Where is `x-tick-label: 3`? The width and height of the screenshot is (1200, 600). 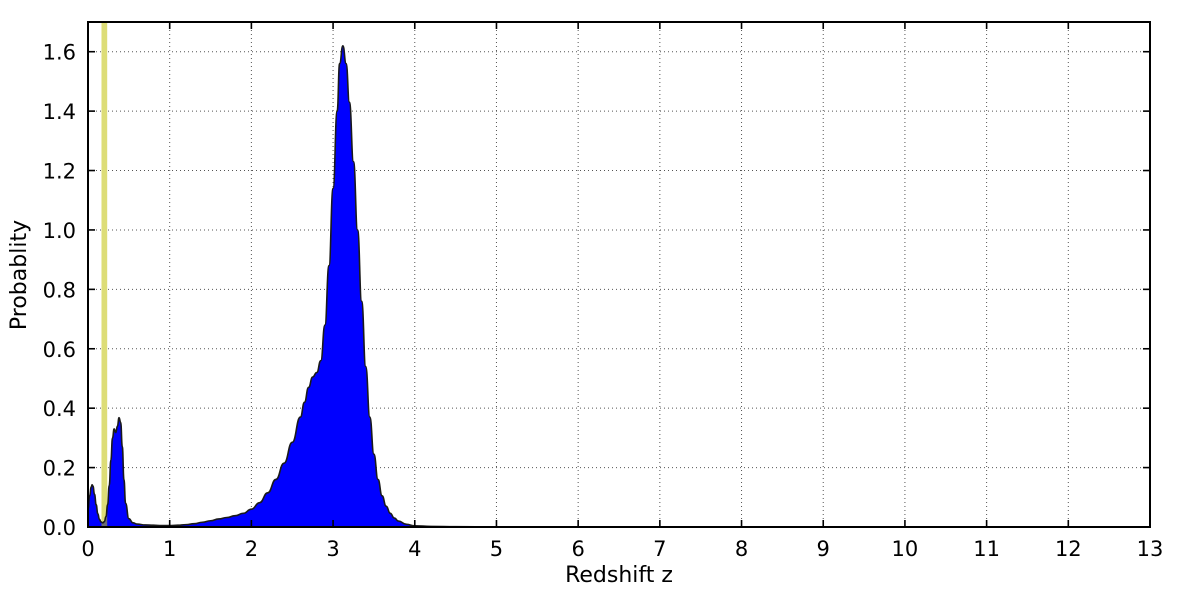
x-tick-label: 3 is located at coordinates (332, 549).